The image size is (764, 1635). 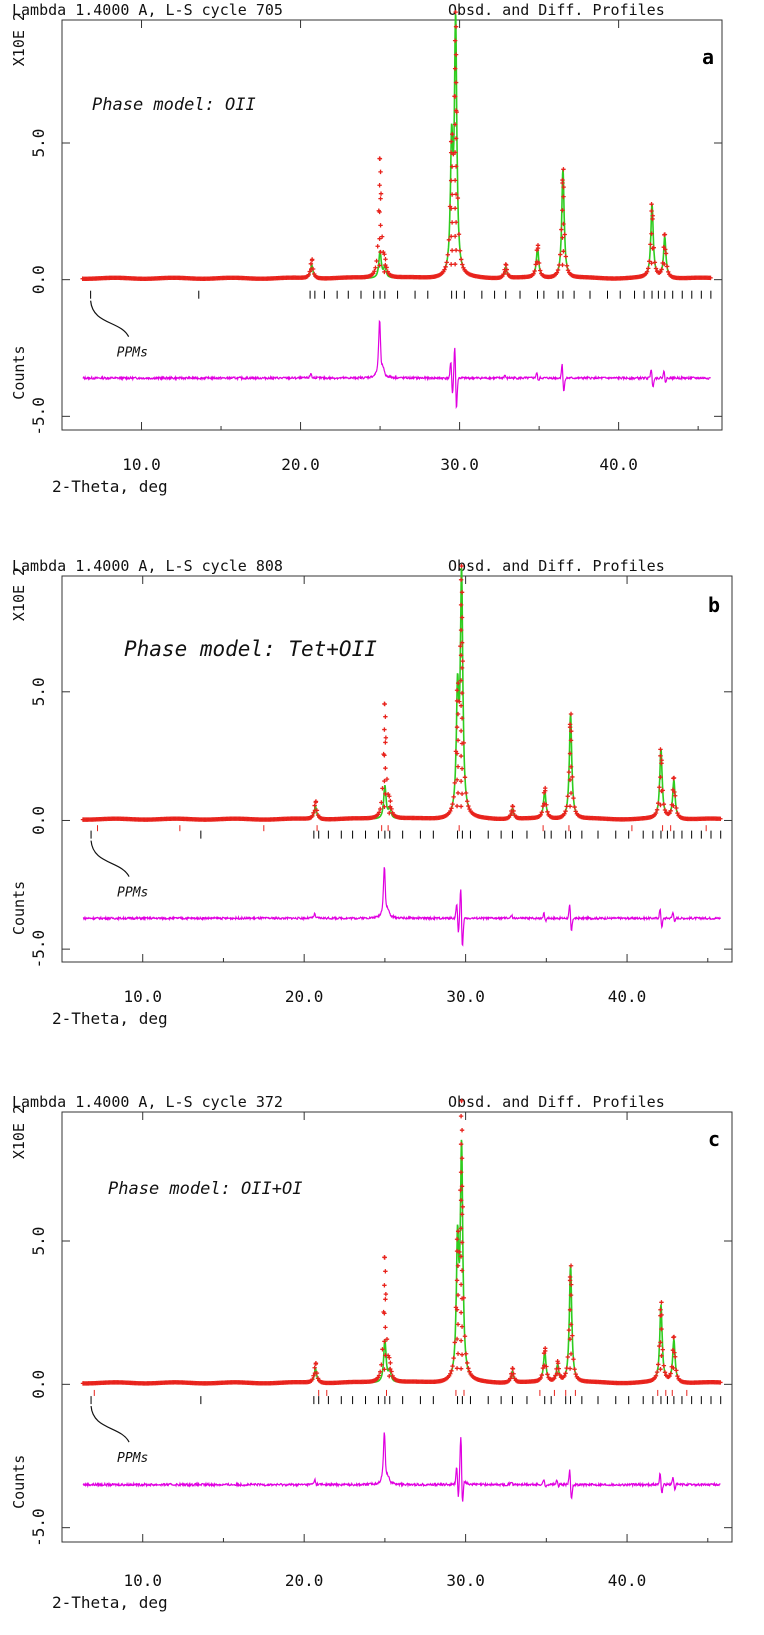 What do you see at coordinates (19, 1482) in the screenshot?
I see `y-axis-label-bottom: Counts` at bounding box center [19, 1482].